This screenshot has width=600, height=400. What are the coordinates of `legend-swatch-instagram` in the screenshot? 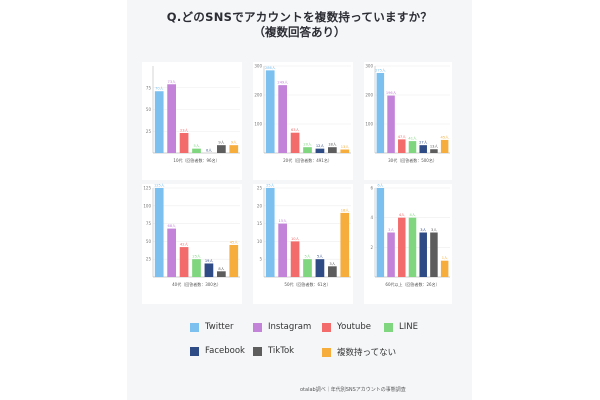 It's located at (257, 327).